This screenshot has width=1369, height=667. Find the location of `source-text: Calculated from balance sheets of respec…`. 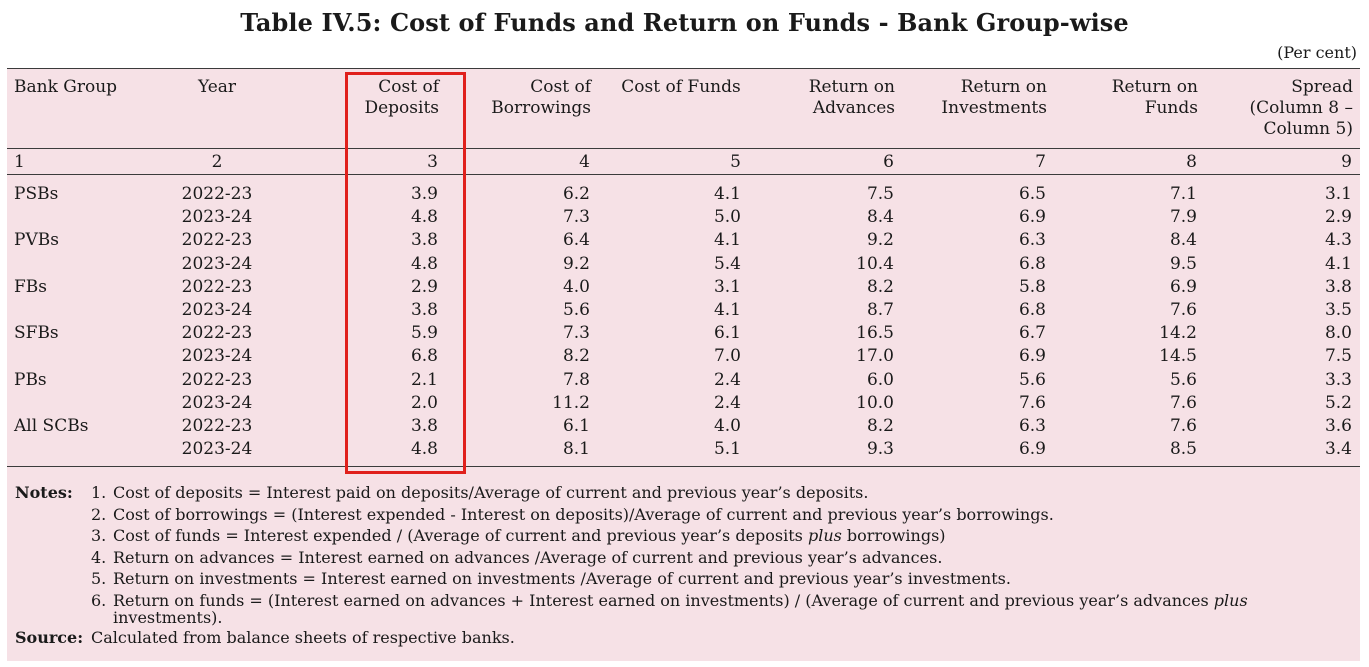

source-text: Calculated from balance sheets of respec… is located at coordinates (303, 637).